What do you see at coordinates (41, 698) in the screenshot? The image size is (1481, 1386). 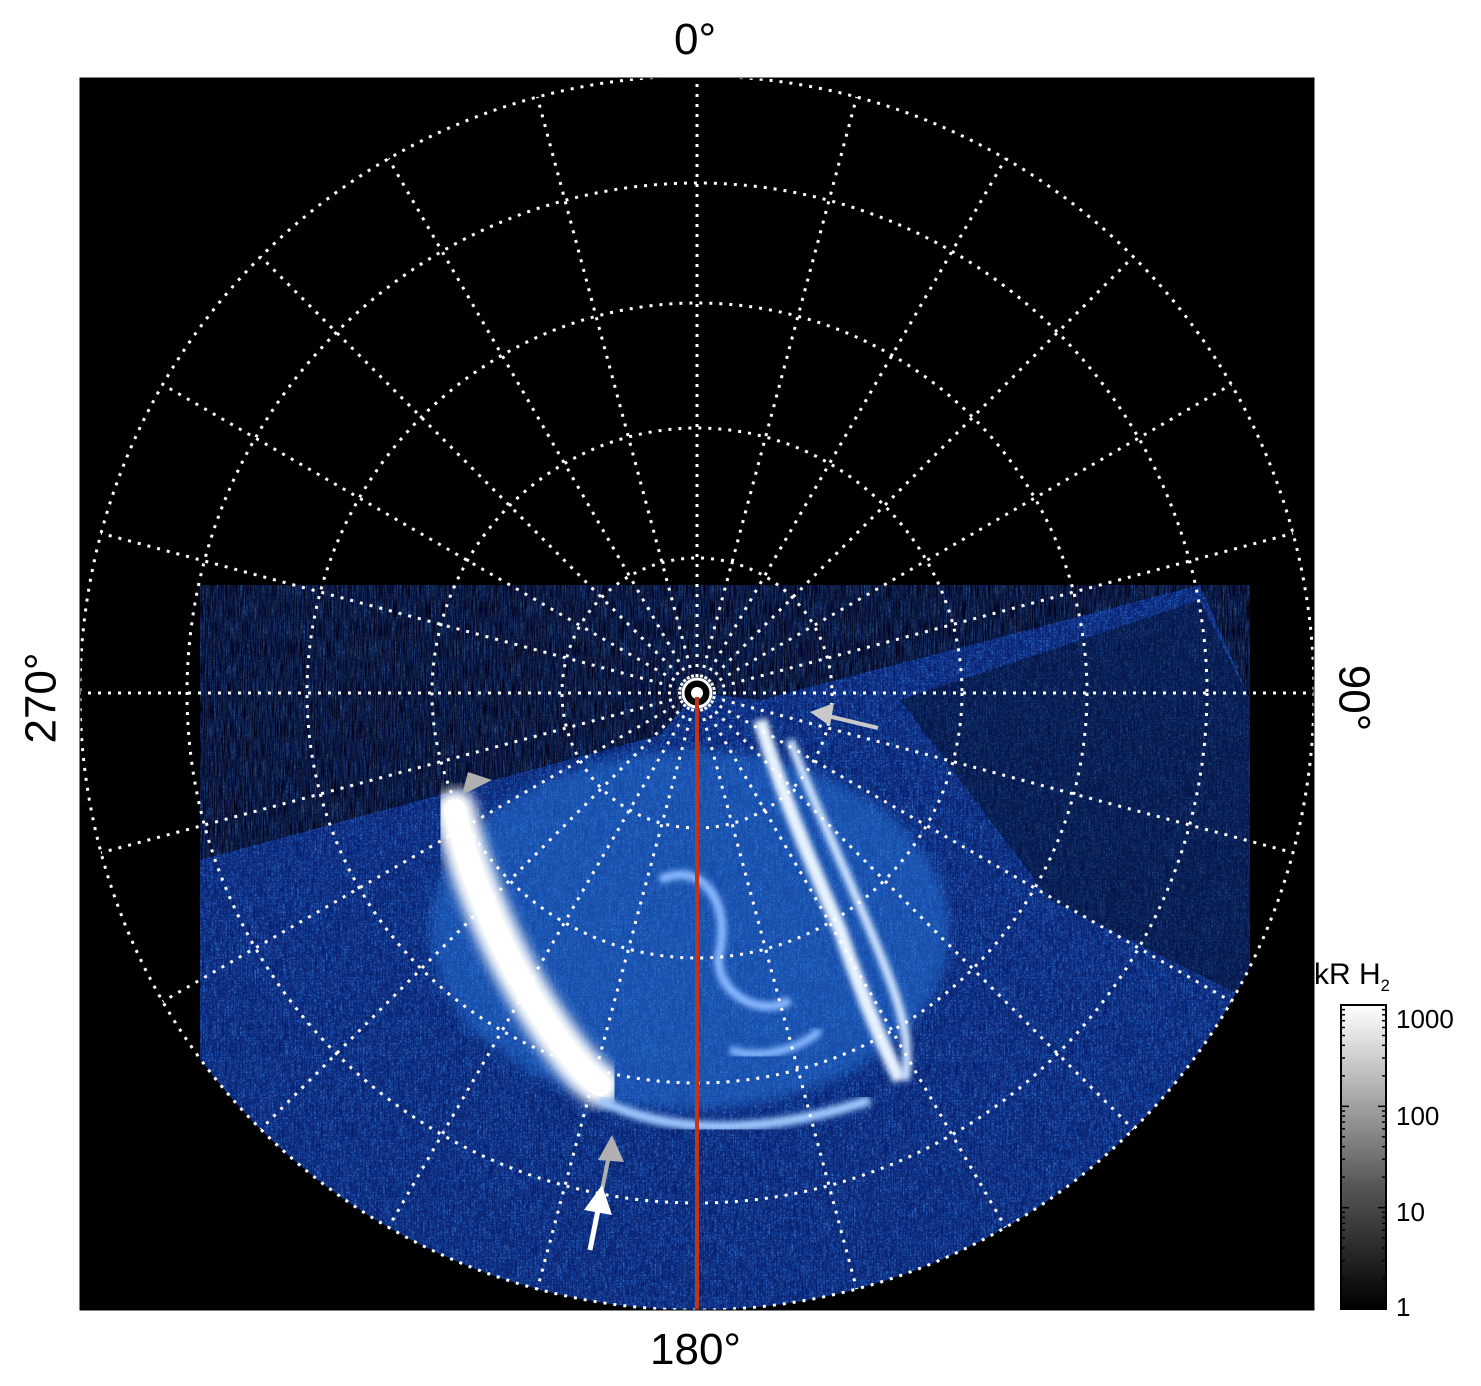 I see `label-270-deg: 270°` at bounding box center [41, 698].